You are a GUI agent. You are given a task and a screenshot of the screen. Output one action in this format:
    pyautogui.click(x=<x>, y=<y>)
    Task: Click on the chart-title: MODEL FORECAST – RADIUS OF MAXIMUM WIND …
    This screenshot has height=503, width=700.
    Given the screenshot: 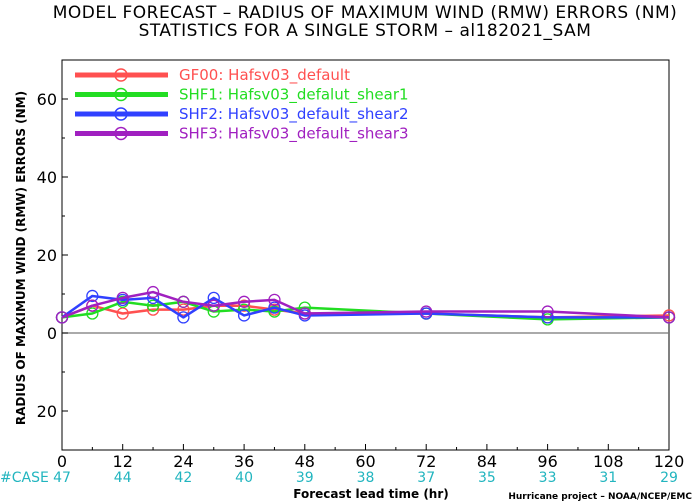 What is the action you would take?
    pyautogui.click(x=365, y=13)
    